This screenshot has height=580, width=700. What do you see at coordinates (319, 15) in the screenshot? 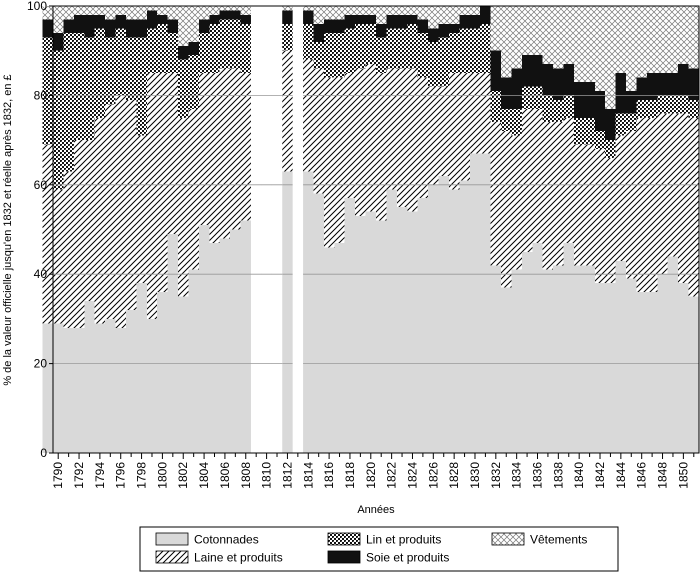
I see `column-segment-1815-s4` at bounding box center [319, 15].